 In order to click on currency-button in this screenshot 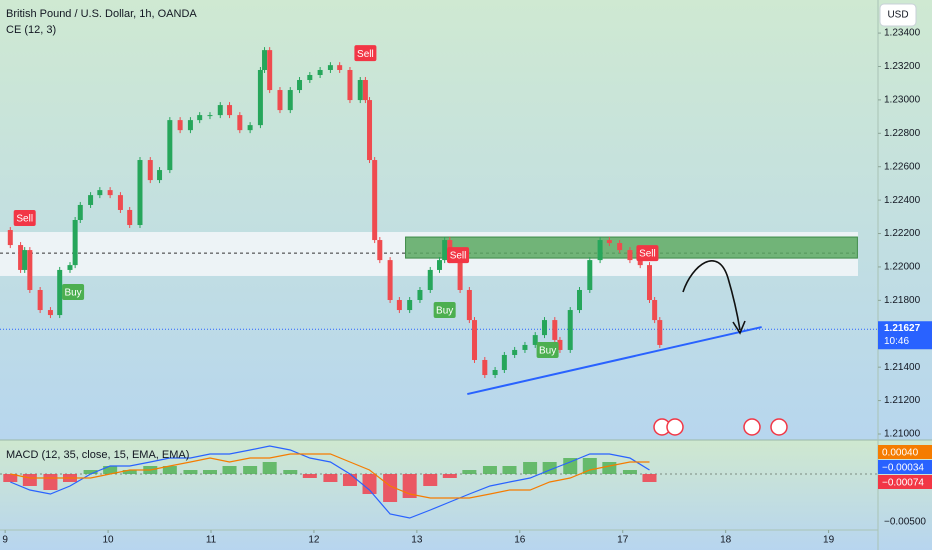, I will do `click(898, 15)`.